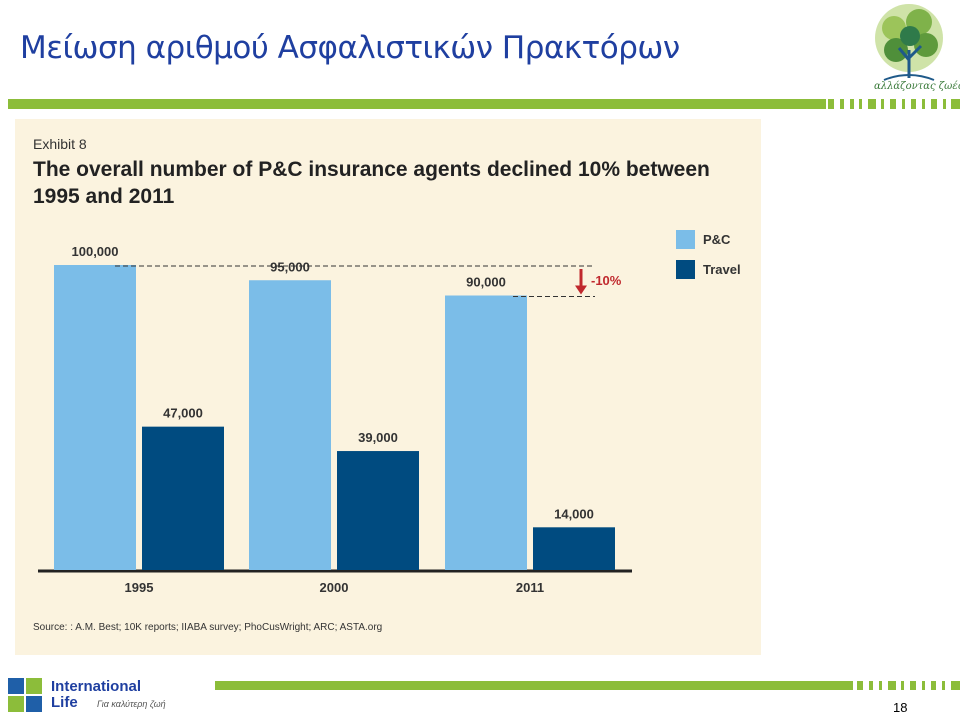 Image resolution: width=960 pixels, height=719 pixels. Describe the element at coordinates (717, 239) in the screenshot. I see `legend-label-pc: P&C` at that location.